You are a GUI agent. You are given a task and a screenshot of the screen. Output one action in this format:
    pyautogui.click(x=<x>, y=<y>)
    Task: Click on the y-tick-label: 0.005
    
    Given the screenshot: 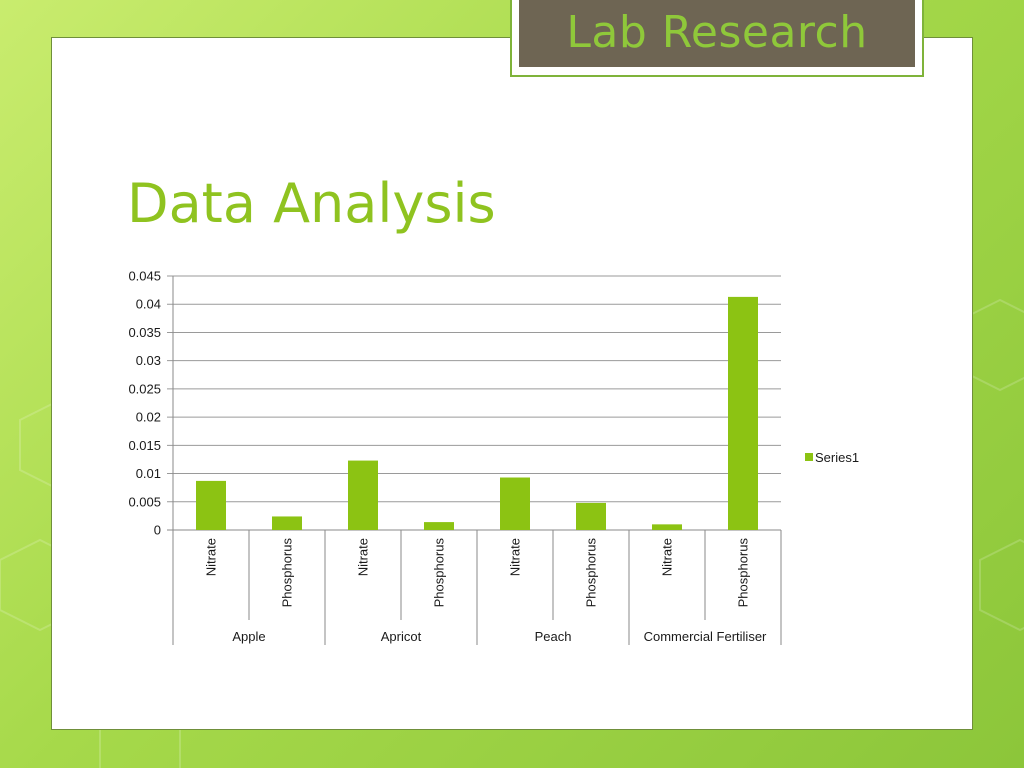 What is the action you would take?
    pyautogui.click(x=144, y=501)
    